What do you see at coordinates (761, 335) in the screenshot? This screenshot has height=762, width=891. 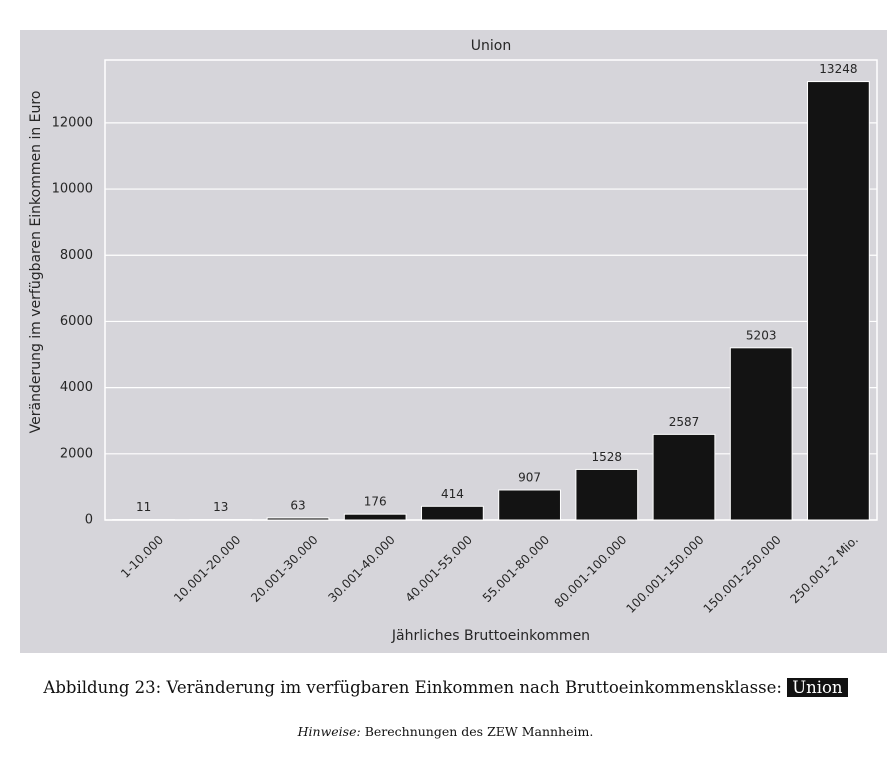 I see `data-label: 5203` at bounding box center [761, 335].